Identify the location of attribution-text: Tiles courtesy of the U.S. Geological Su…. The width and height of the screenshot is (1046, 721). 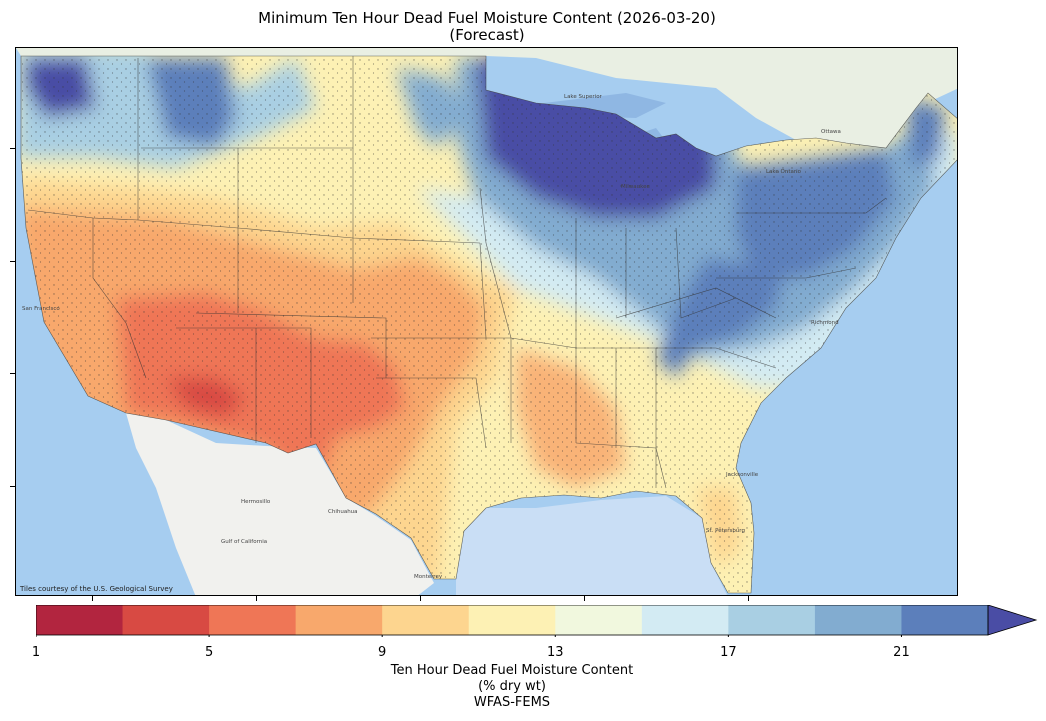
(96, 589).